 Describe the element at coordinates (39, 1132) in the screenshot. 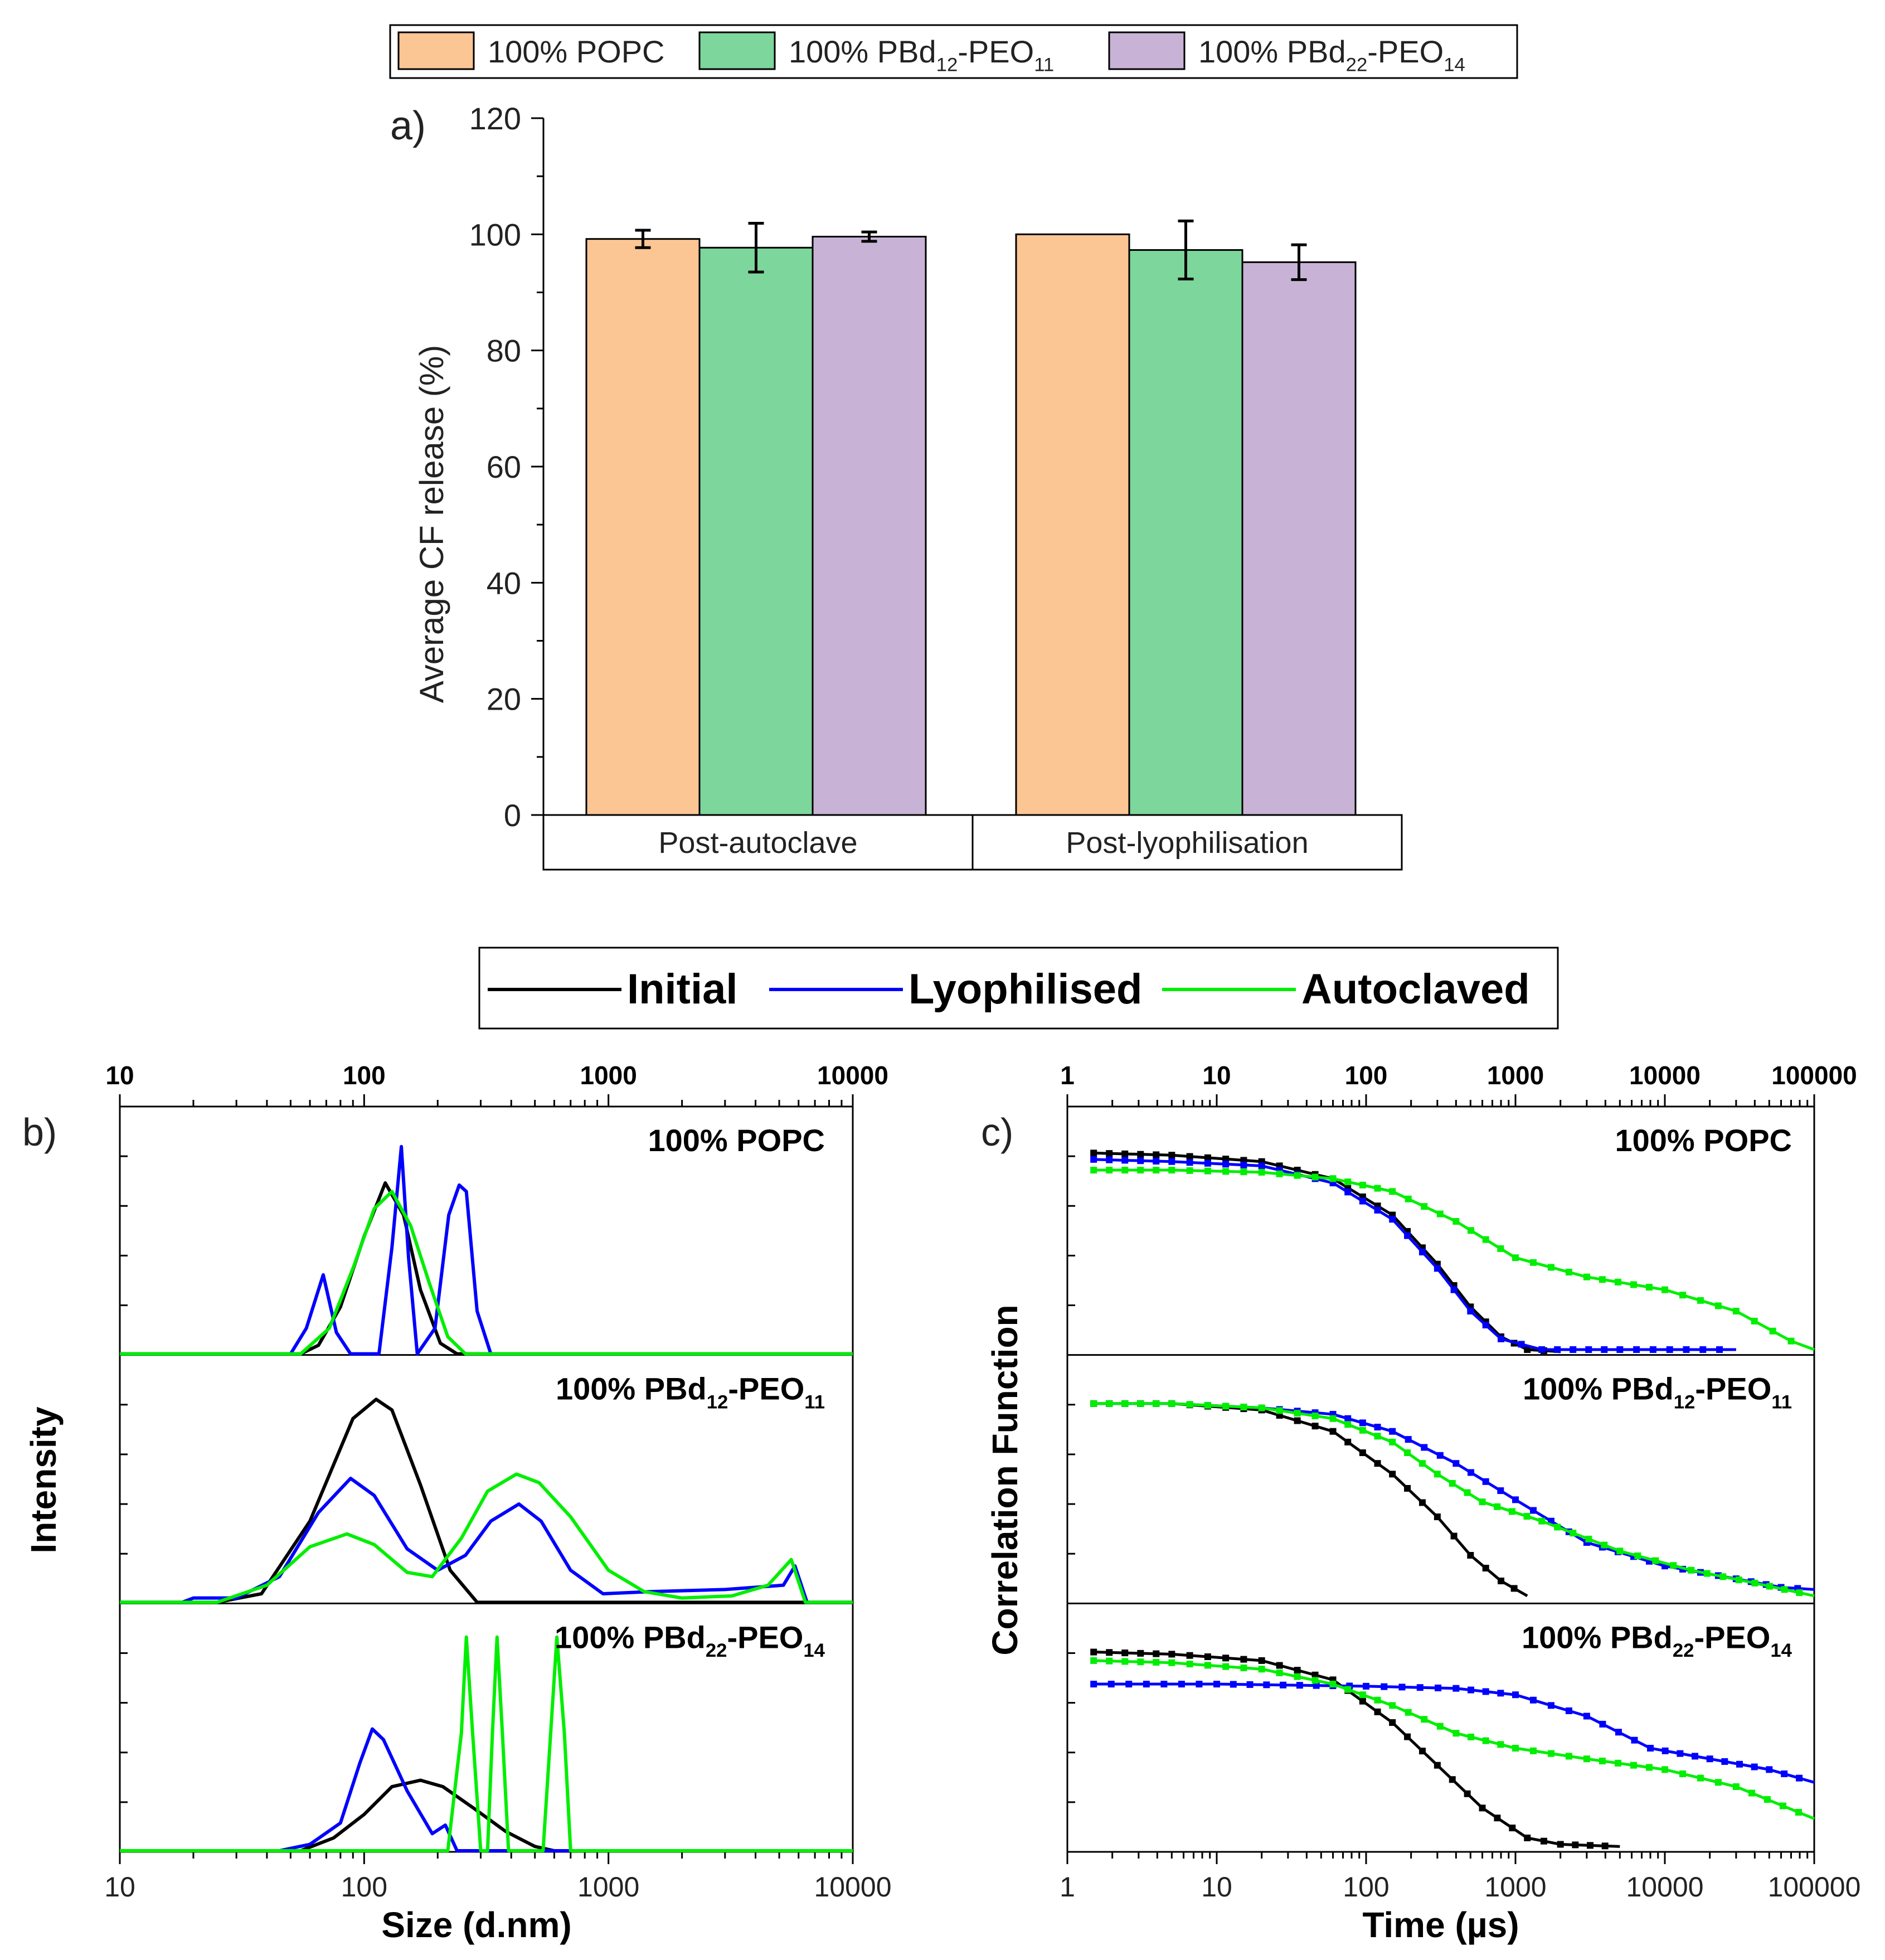

I see `panel-b-letter: b)` at that location.